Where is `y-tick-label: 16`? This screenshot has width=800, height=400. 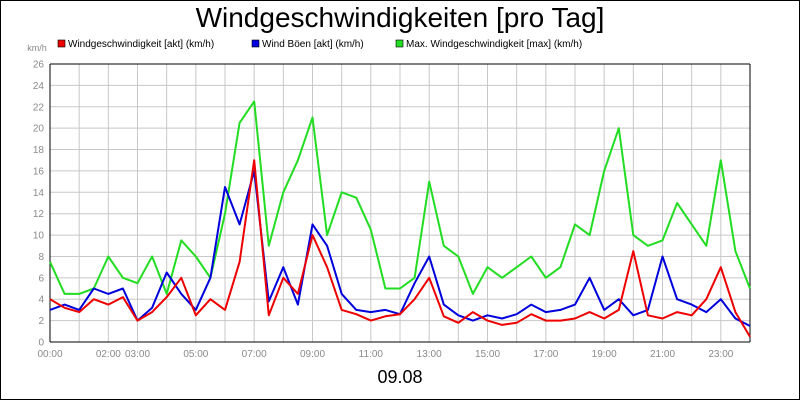
y-tick-label: 16 is located at coordinates (39, 171).